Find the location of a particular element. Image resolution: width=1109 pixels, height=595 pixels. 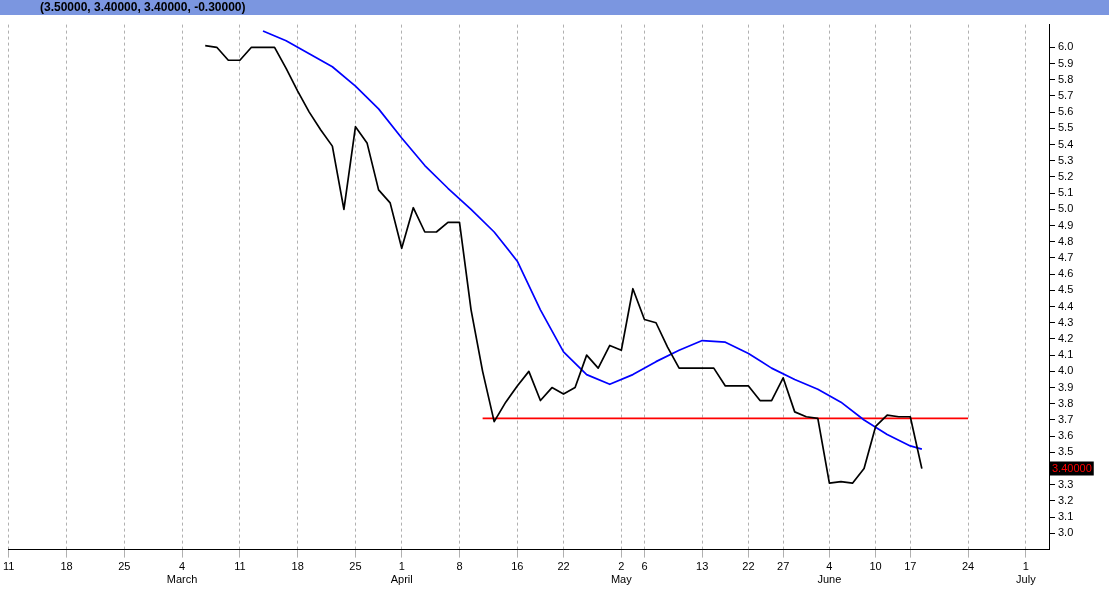

y-tick-label: 5.5 is located at coordinates (1066, 127).